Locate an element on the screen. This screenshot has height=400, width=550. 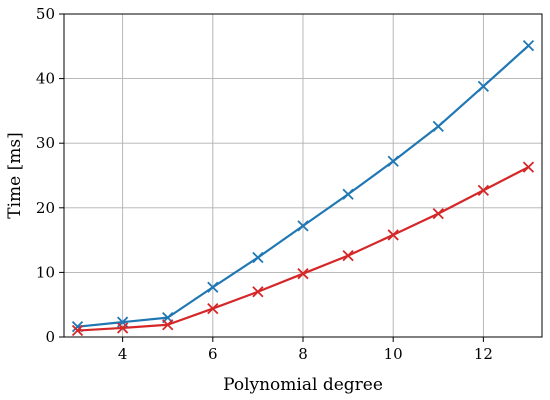
y-tick-label: 0 is located at coordinates (50, 337).